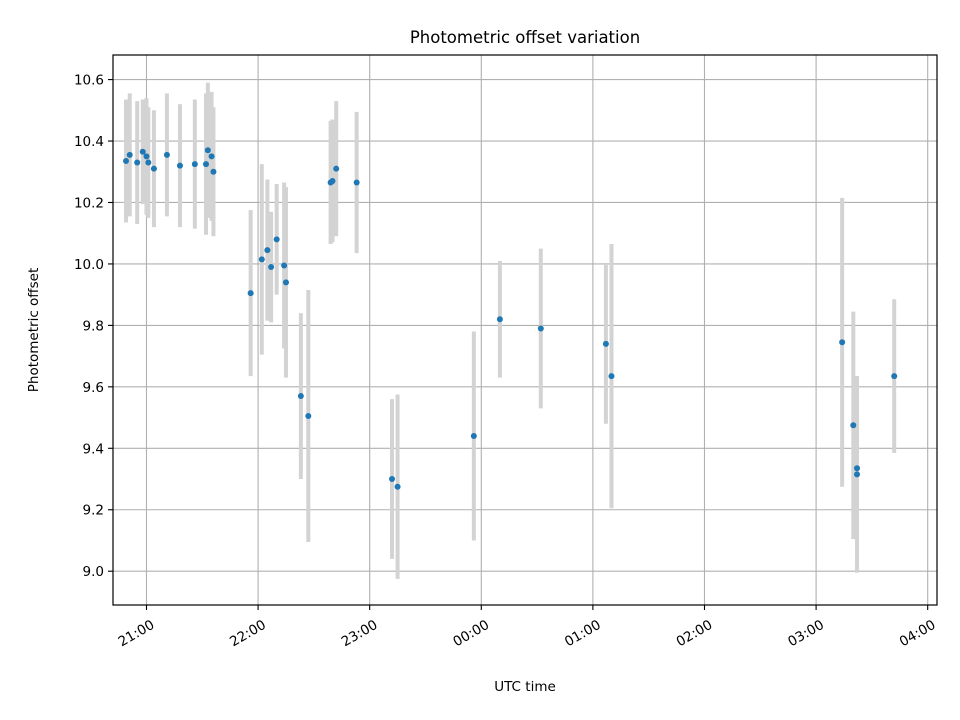  Describe the element at coordinates (525, 37) in the screenshot. I see `chart-title: Photometric offset variation` at that location.